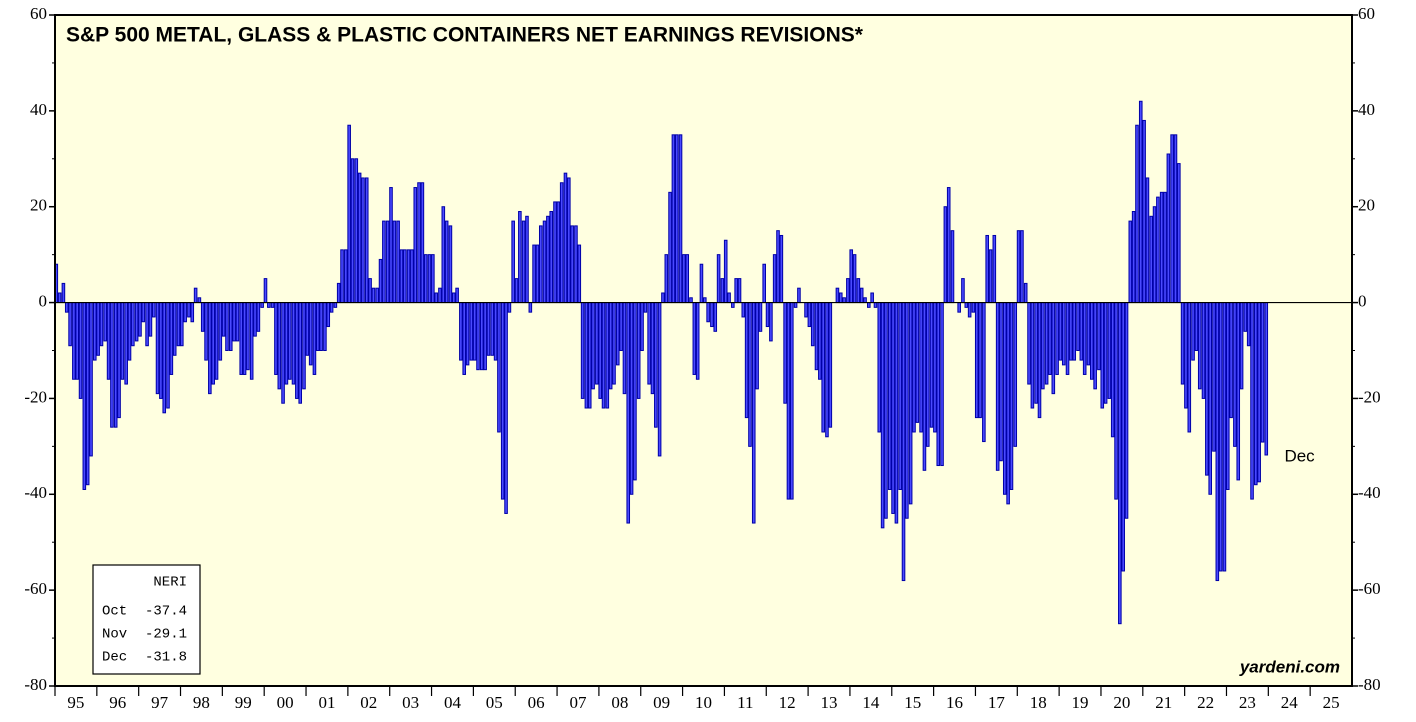 This screenshot has height=722, width=1416. Describe the element at coordinates (619, 702) in the screenshot. I see `x-tick-label: 08` at that location.